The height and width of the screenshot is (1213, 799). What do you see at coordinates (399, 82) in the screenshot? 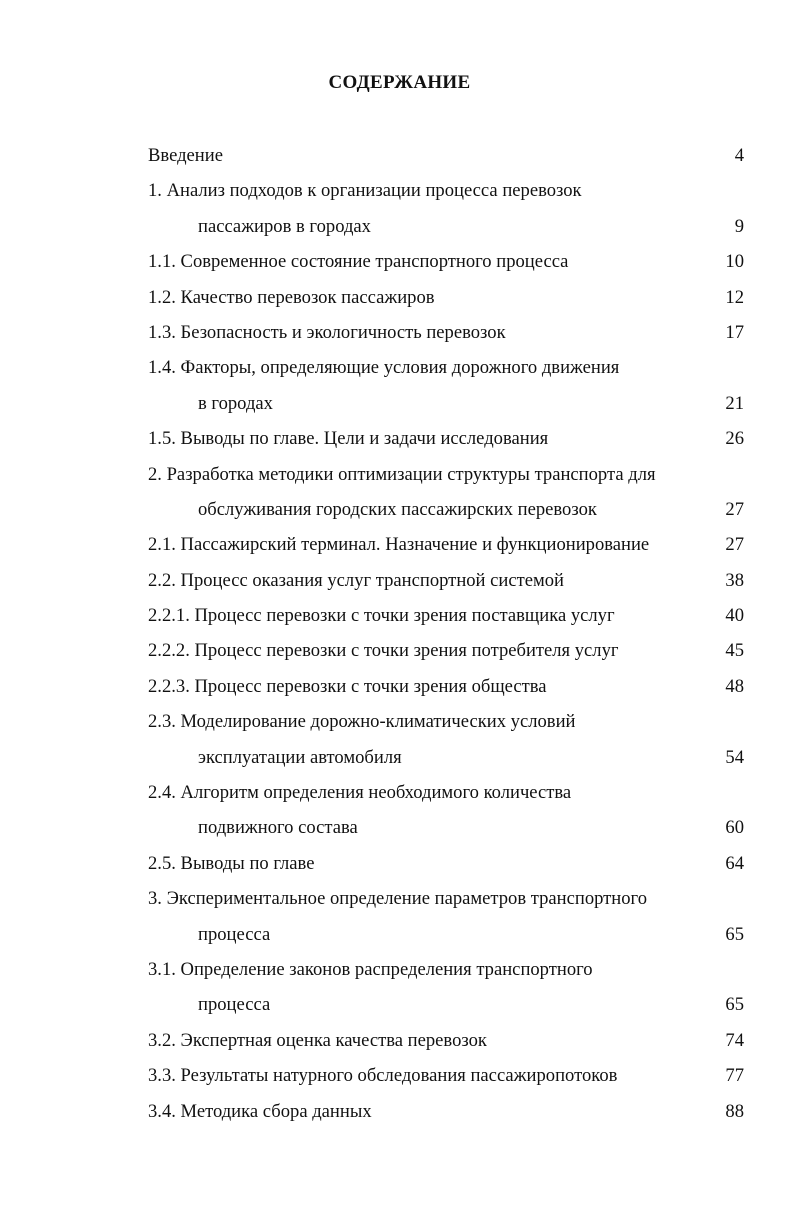
I see `page-title: СОДЕРЖАНИЕ` at bounding box center [399, 82].